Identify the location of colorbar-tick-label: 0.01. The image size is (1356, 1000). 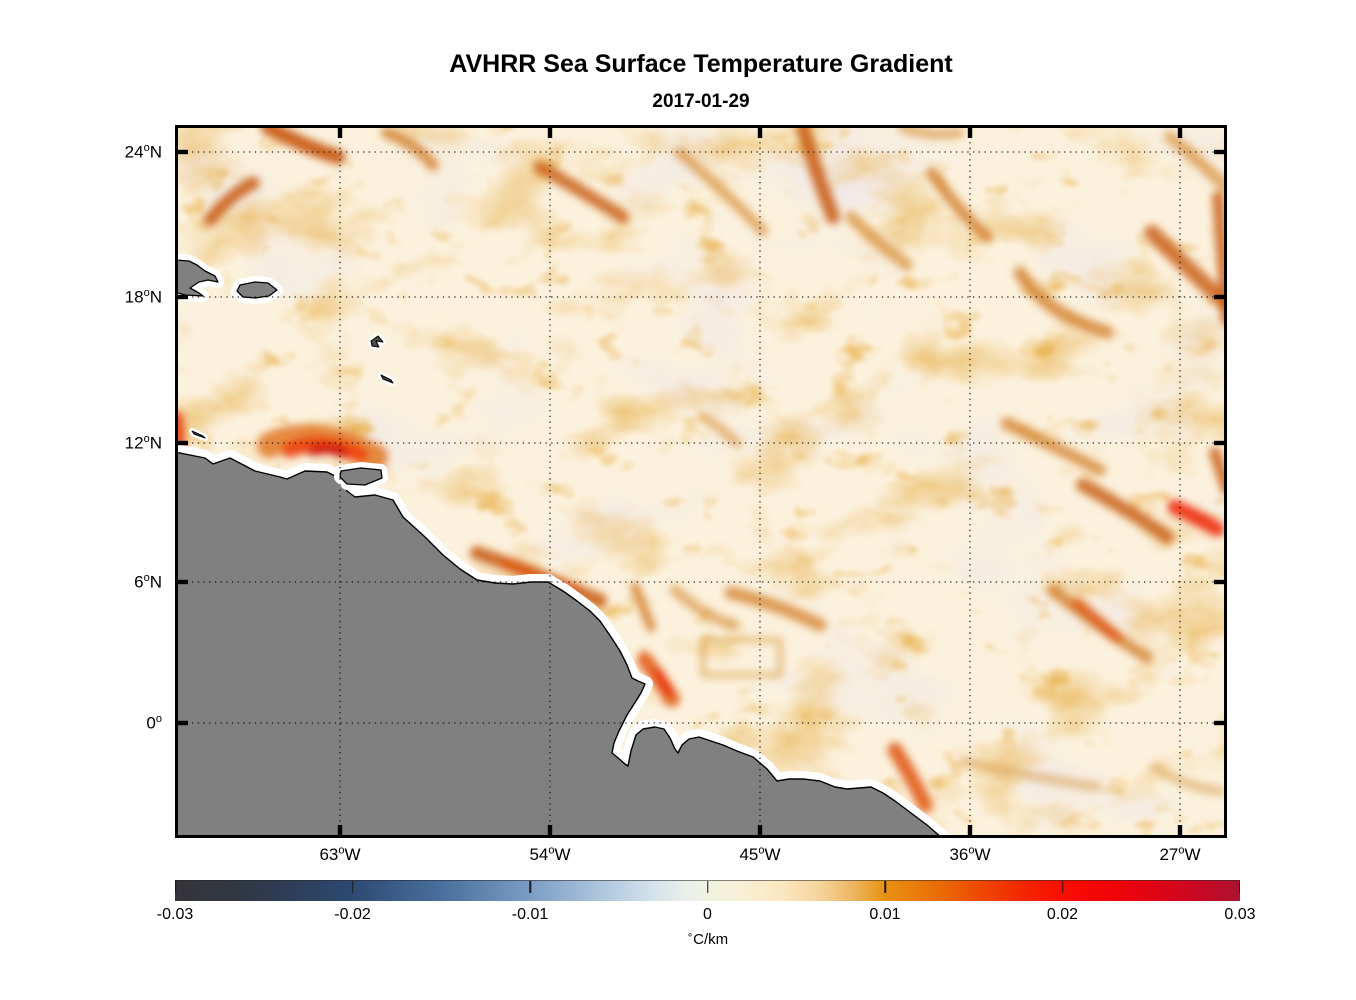
(885, 914).